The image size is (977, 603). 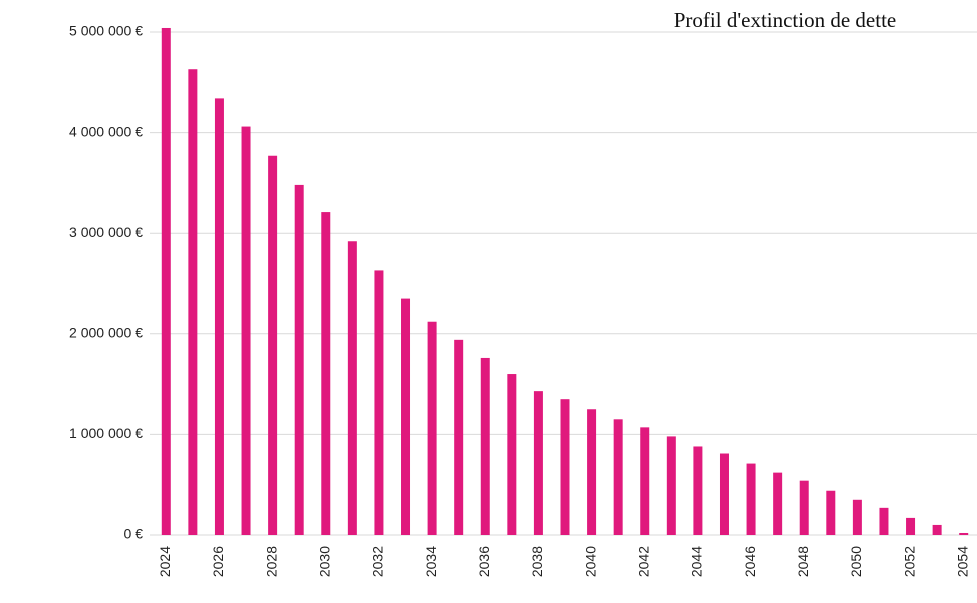 I want to click on x-tick-label: 2040, so click(x=590, y=561).